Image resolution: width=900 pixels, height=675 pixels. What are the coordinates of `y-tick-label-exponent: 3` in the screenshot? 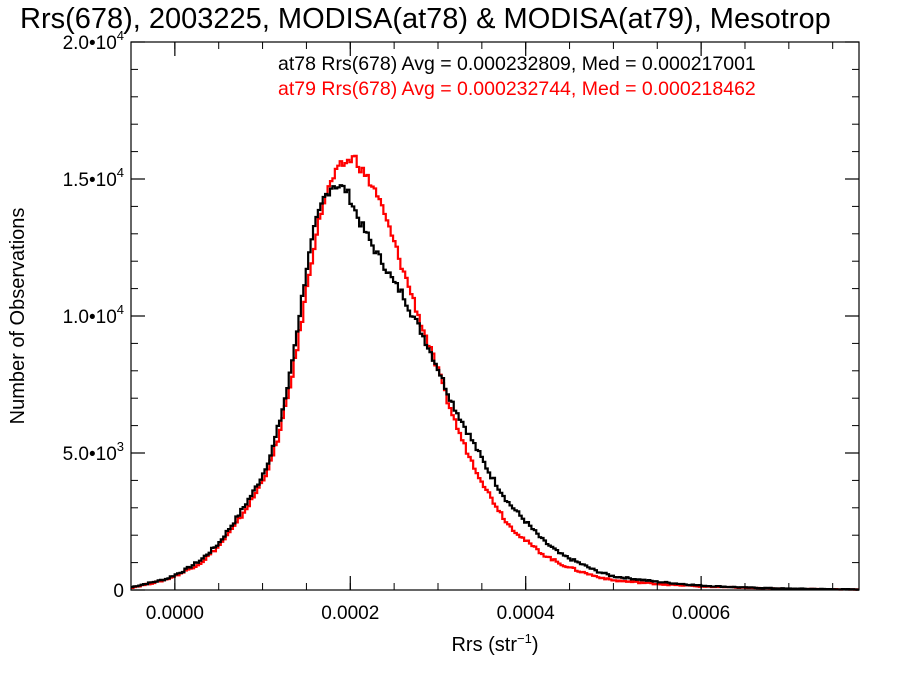 It's located at (120, 446).